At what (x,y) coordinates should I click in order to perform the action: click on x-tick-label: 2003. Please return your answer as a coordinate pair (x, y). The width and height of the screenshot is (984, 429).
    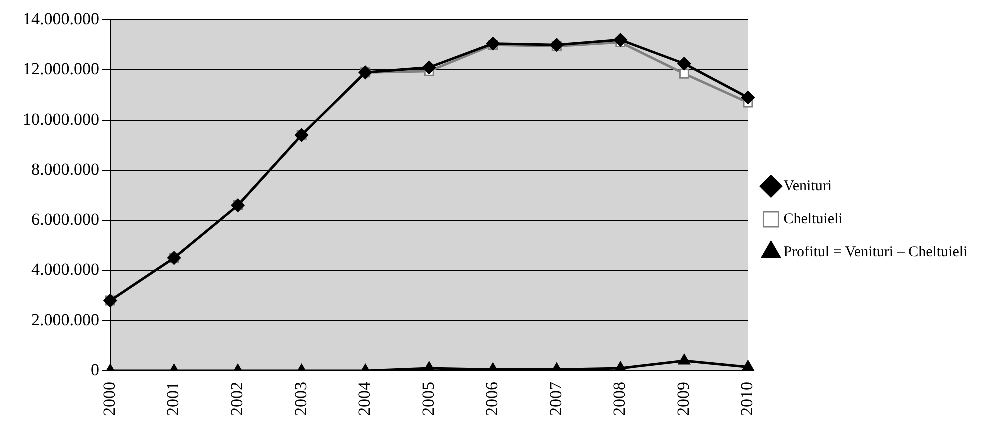
    Looking at the image, I should click on (300, 399).